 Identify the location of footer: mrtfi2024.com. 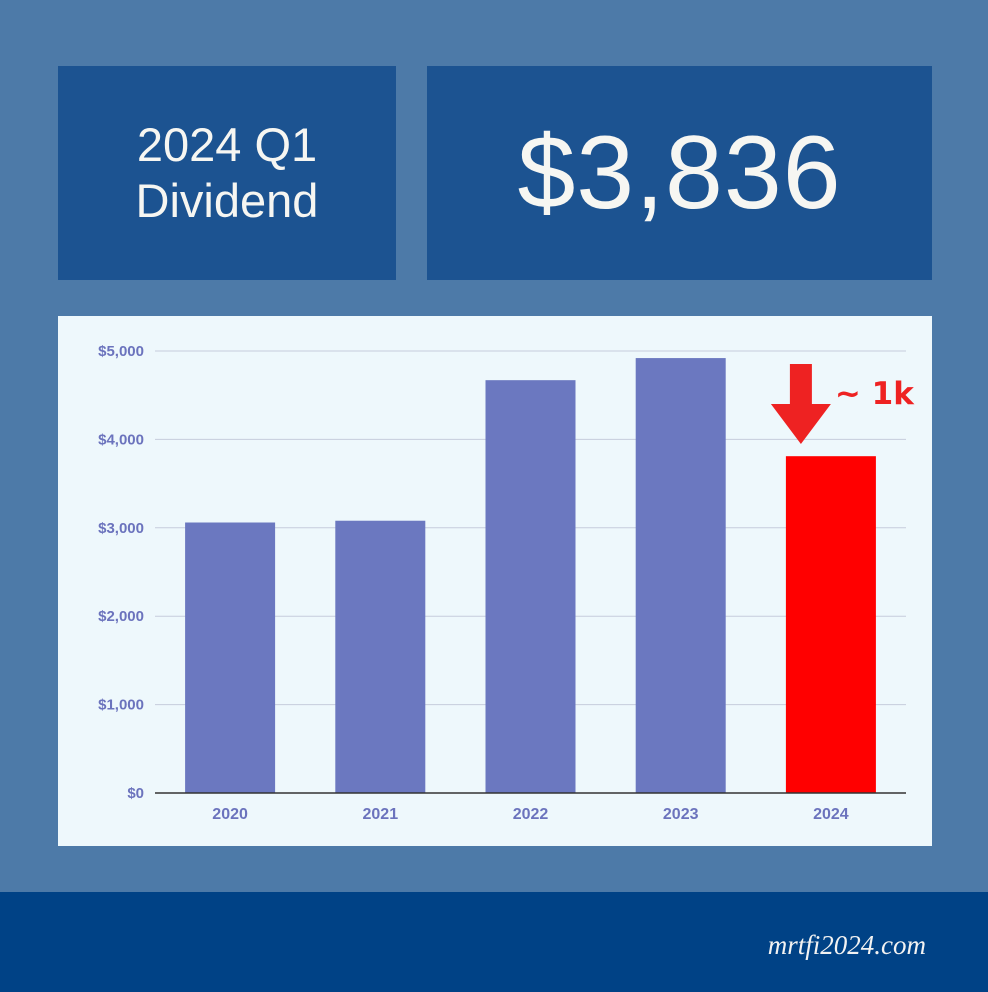
(494, 942).